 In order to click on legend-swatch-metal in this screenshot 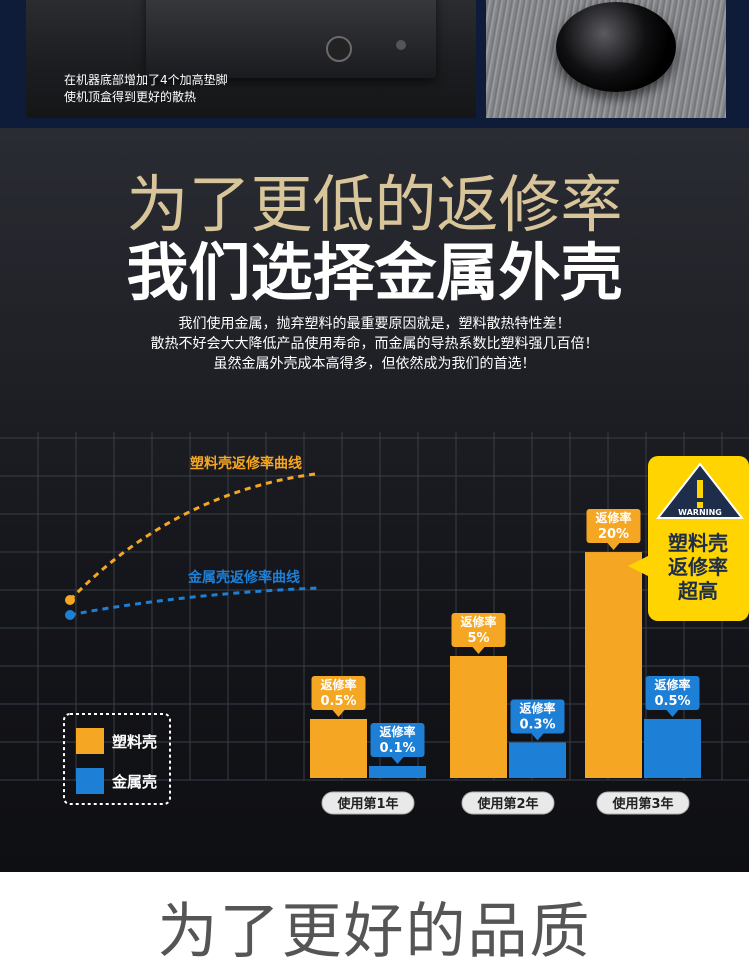, I will do `click(90, 781)`.